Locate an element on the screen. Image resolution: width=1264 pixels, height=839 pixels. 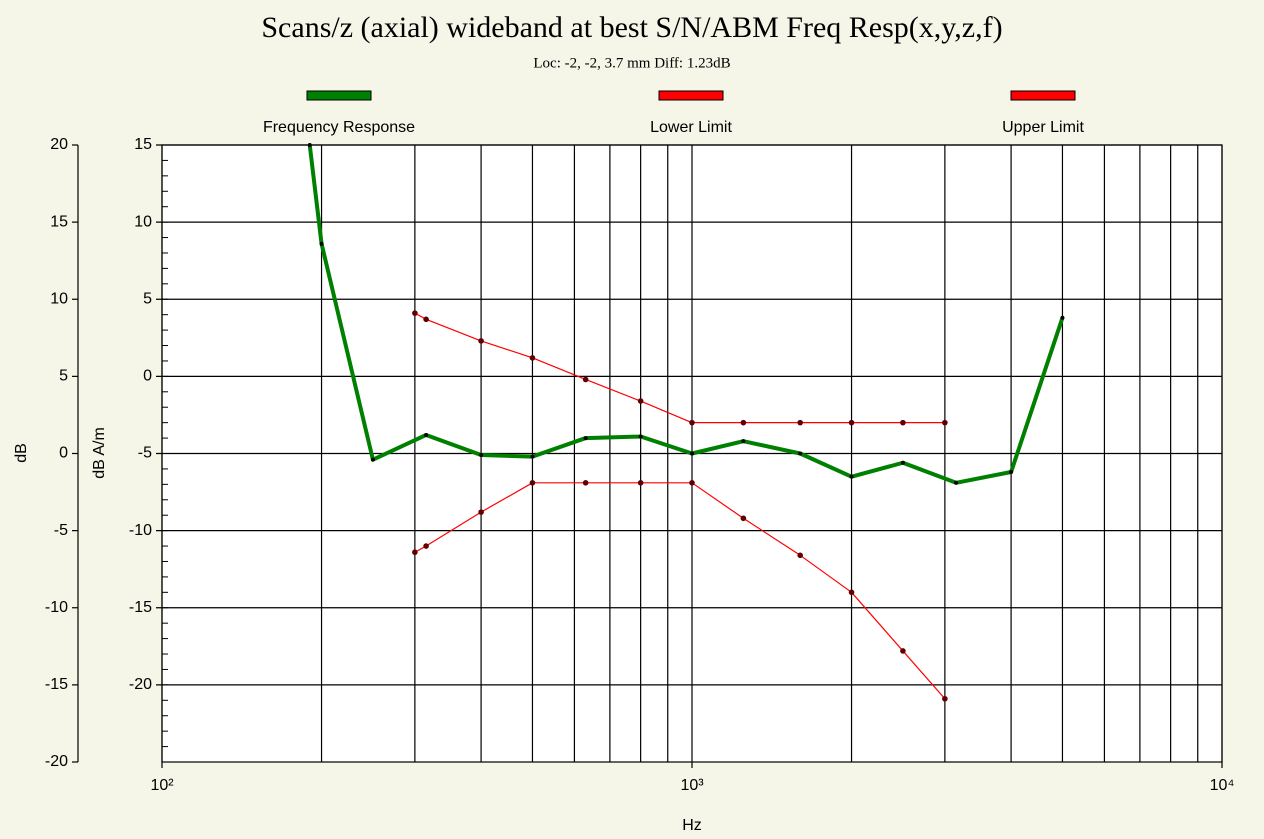
chart-subtitle: Loc: -2, -2, 3.7 mm Diff: 1.23dB is located at coordinates (631, 63).